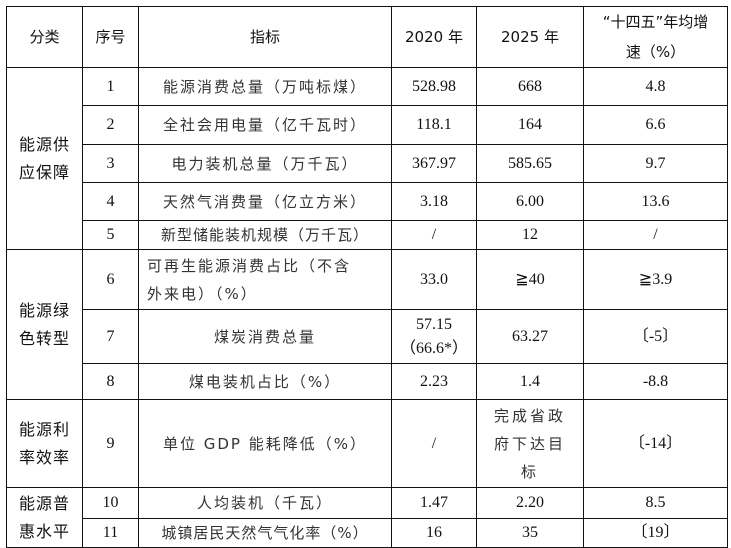 The width and height of the screenshot is (731, 548). I want to click on growth-cell: -8.8, so click(655, 381).